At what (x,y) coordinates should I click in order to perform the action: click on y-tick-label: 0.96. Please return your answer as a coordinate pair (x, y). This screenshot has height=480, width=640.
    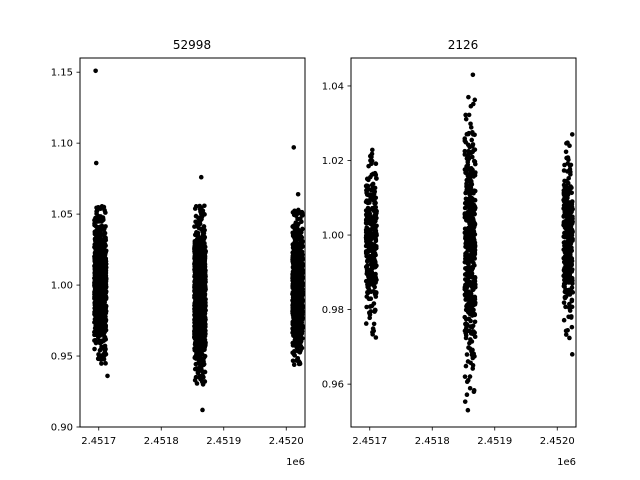
    Looking at the image, I should click on (333, 385).